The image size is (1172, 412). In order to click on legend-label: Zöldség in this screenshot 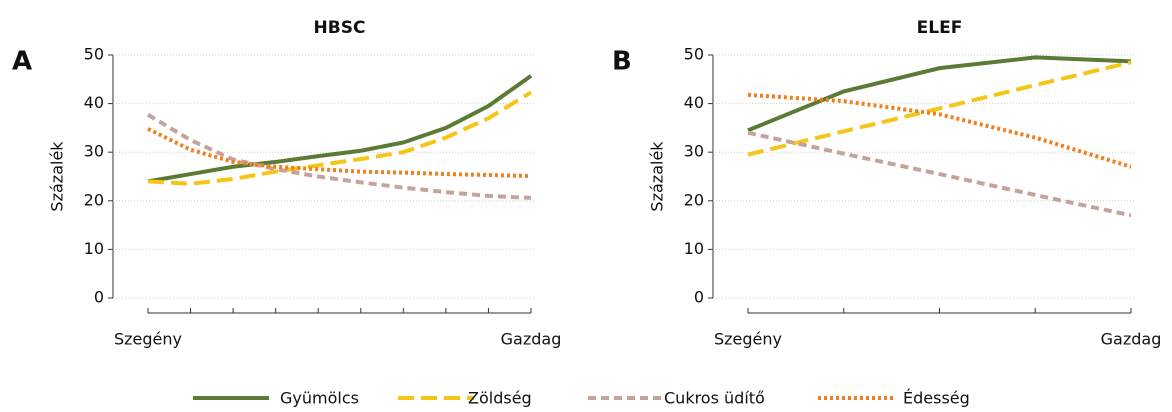, I will do `click(500, 398)`.